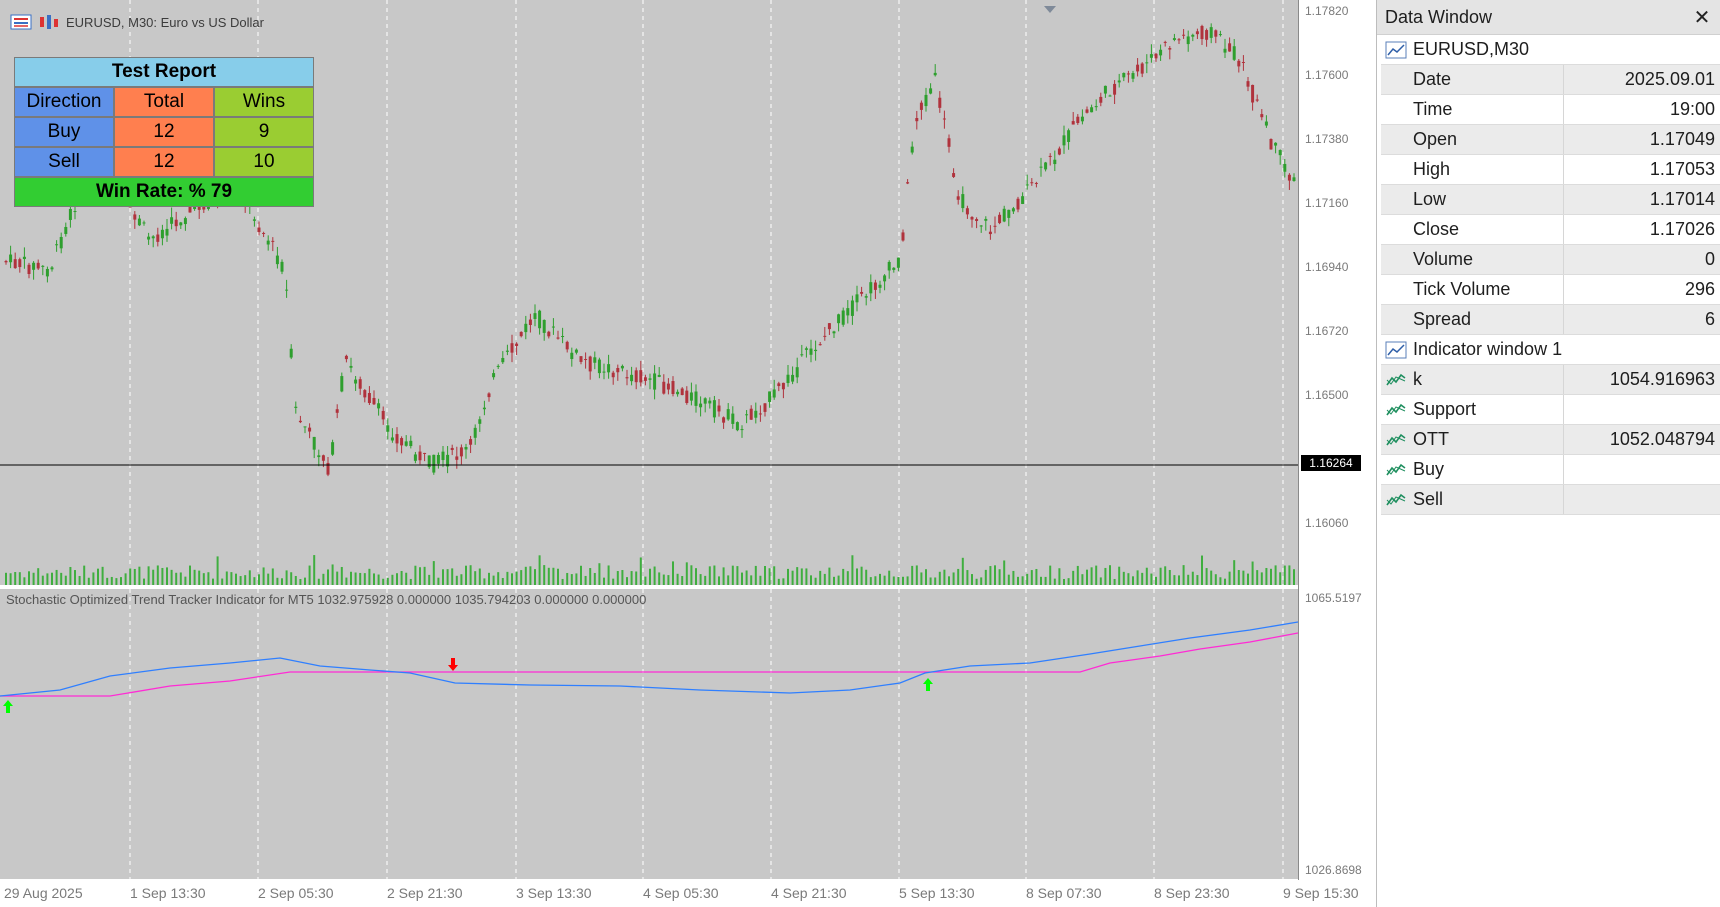 This screenshot has height=907, width=1720. What do you see at coordinates (1417, 379) in the screenshot?
I see `row-name: k` at bounding box center [1417, 379].